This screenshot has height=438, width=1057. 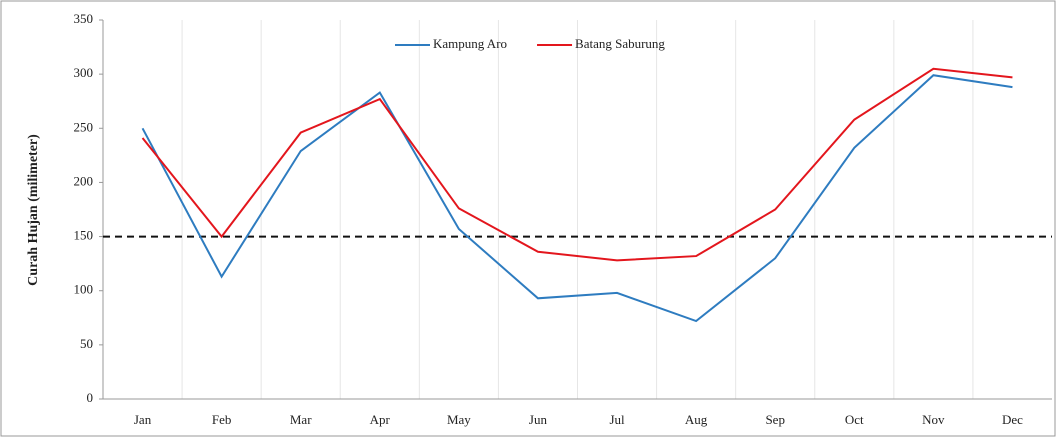 What do you see at coordinates (933, 419) in the screenshot?
I see `x-tick-label: Nov` at bounding box center [933, 419].